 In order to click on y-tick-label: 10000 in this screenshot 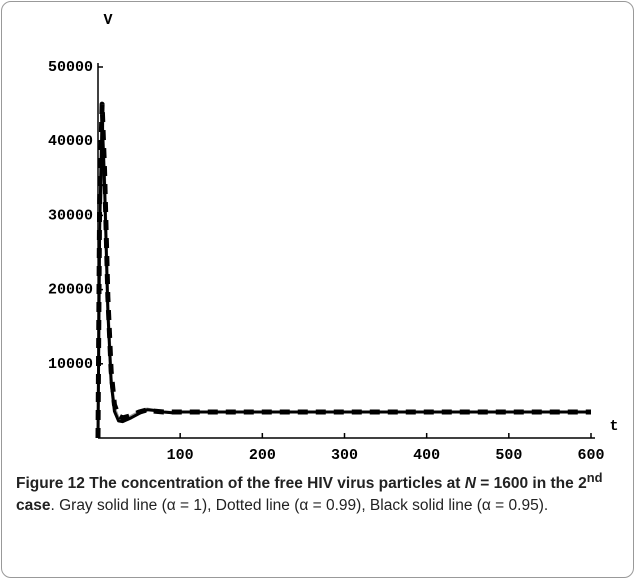, I will do `click(70, 364)`.